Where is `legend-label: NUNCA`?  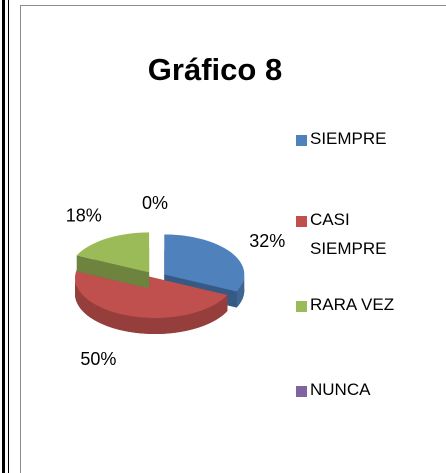
legend-label: NUNCA is located at coordinates (340, 389).